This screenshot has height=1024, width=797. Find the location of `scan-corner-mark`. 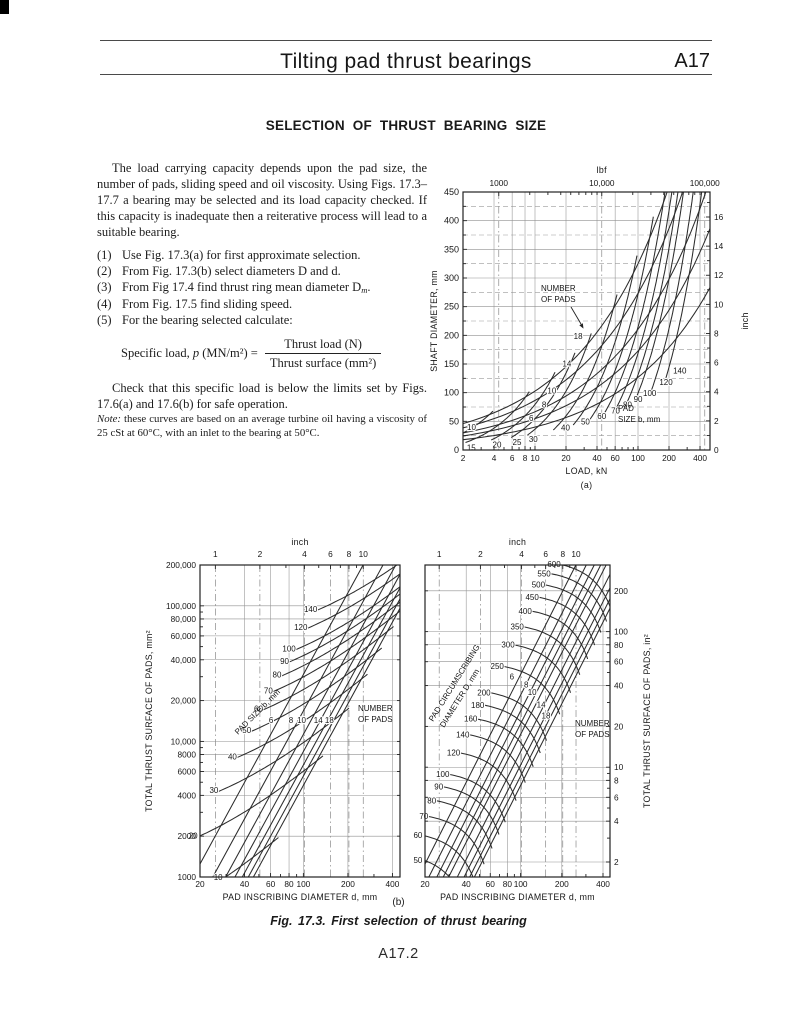

scan-corner-mark is located at coordinates (4, 7).